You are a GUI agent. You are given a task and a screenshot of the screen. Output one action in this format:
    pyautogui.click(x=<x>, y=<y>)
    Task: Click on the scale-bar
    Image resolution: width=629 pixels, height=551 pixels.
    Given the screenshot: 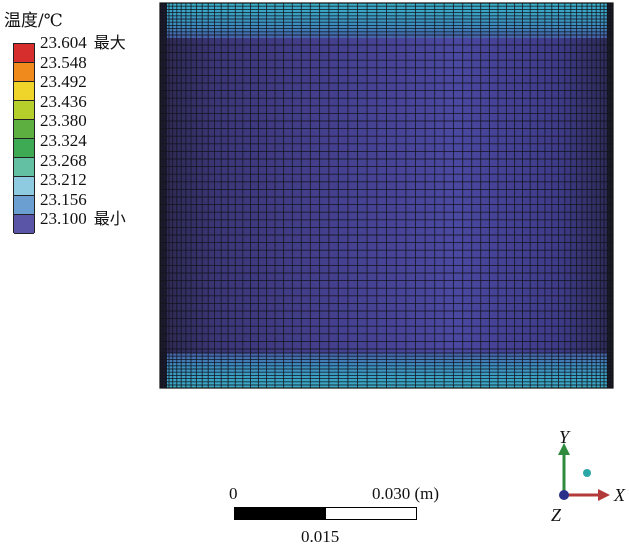 What is the action you would take?
    pyautogui.click(x=325, y=513)
    